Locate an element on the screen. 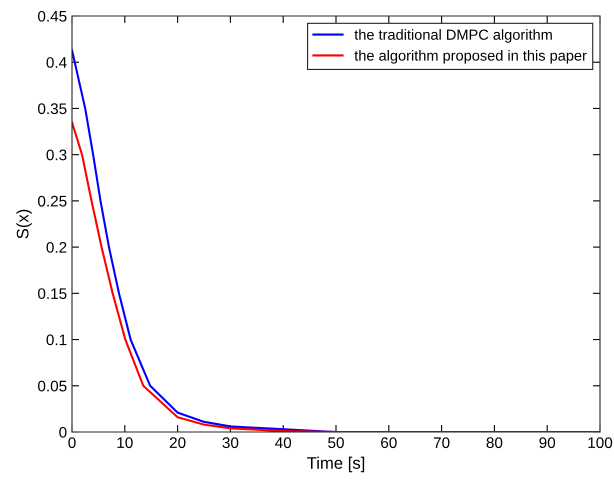  x-tick-label: 90 is located at coordinates (547, 442).